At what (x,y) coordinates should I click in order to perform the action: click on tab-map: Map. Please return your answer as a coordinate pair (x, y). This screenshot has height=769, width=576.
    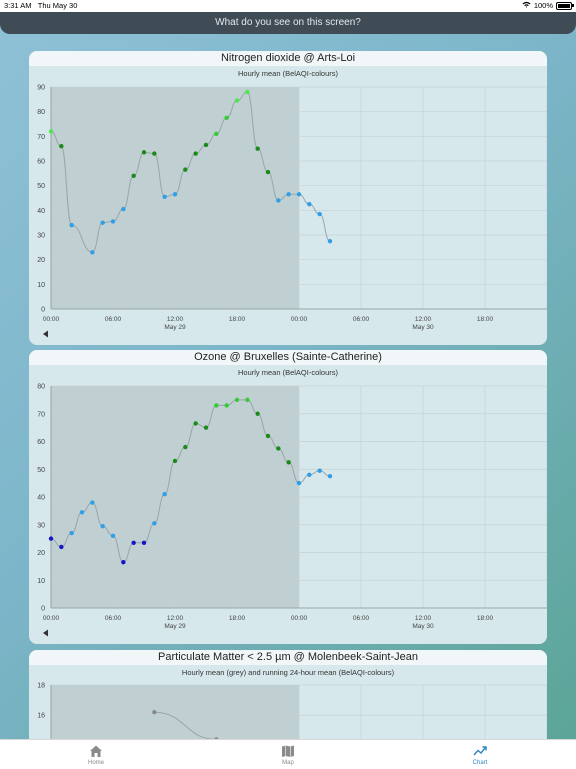
    Looking at the image, I should click on (288, 754).